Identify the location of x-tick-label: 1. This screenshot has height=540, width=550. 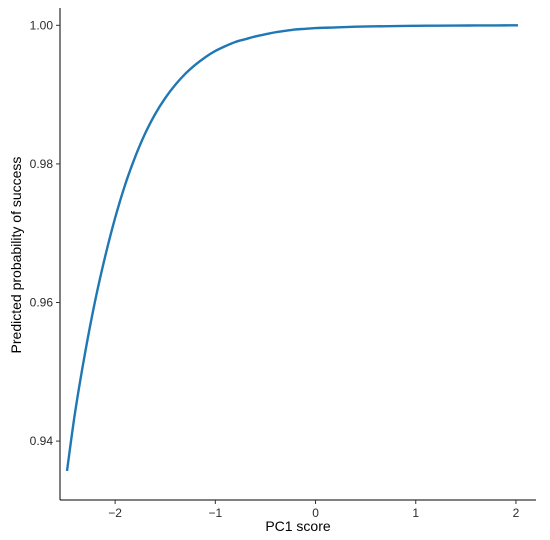
(415, 513).